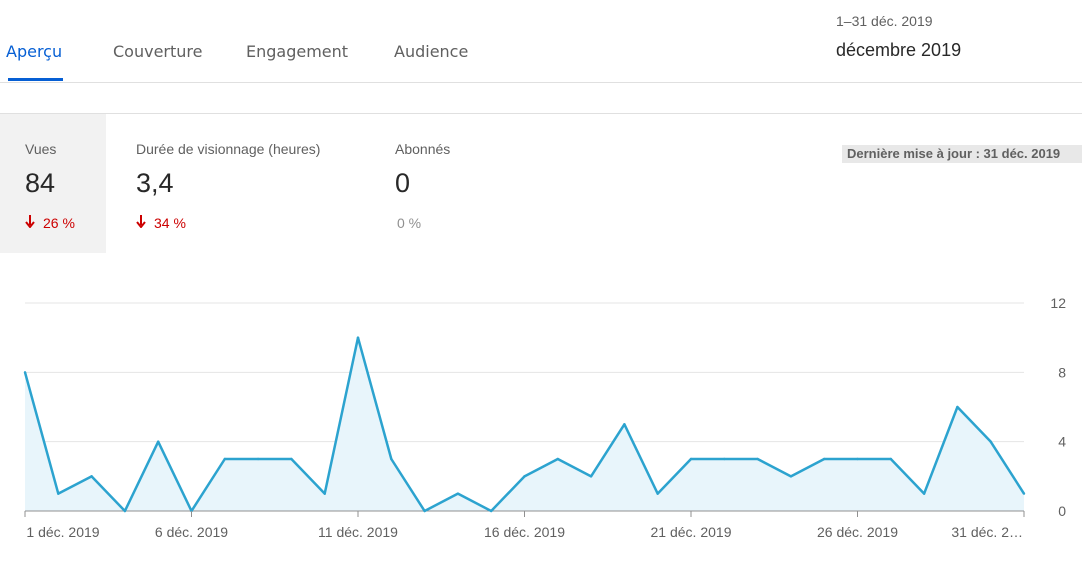 This screenshot has width=1082, height=562. What do you see at coordinates (409, 223) in the screenshot?
I see `metric-delta: 0 %` at bounding box center [409, 223].